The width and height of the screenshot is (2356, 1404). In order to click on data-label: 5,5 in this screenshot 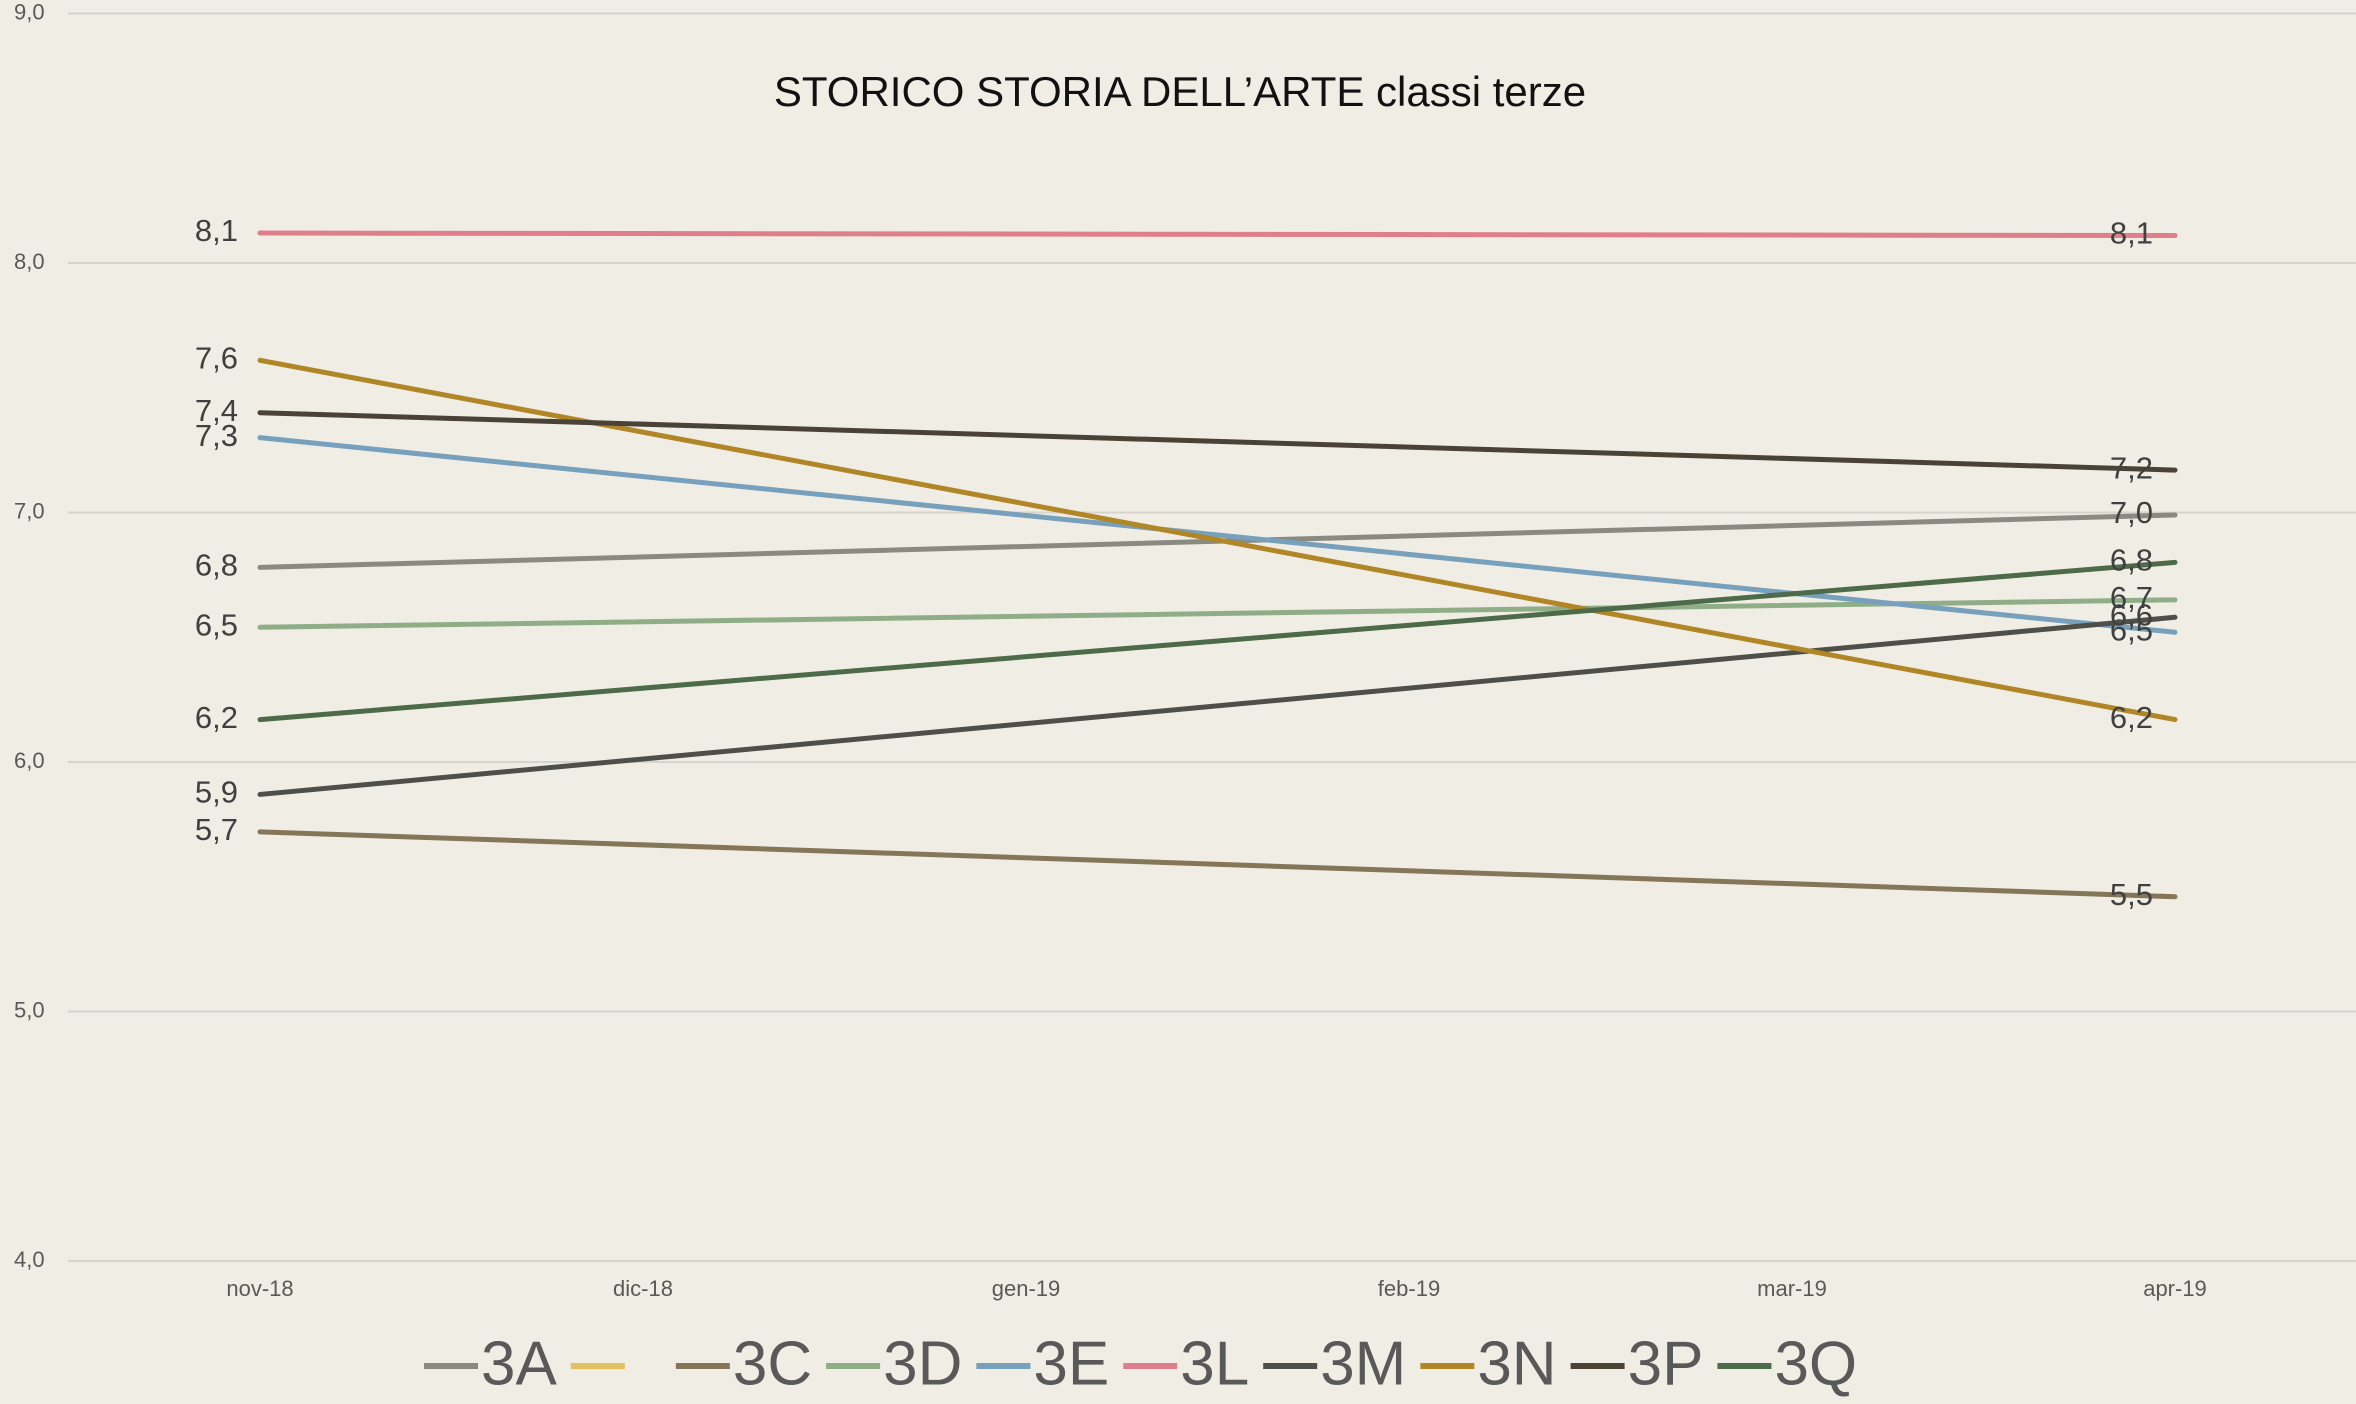, I will do `click(2131, 894)`.